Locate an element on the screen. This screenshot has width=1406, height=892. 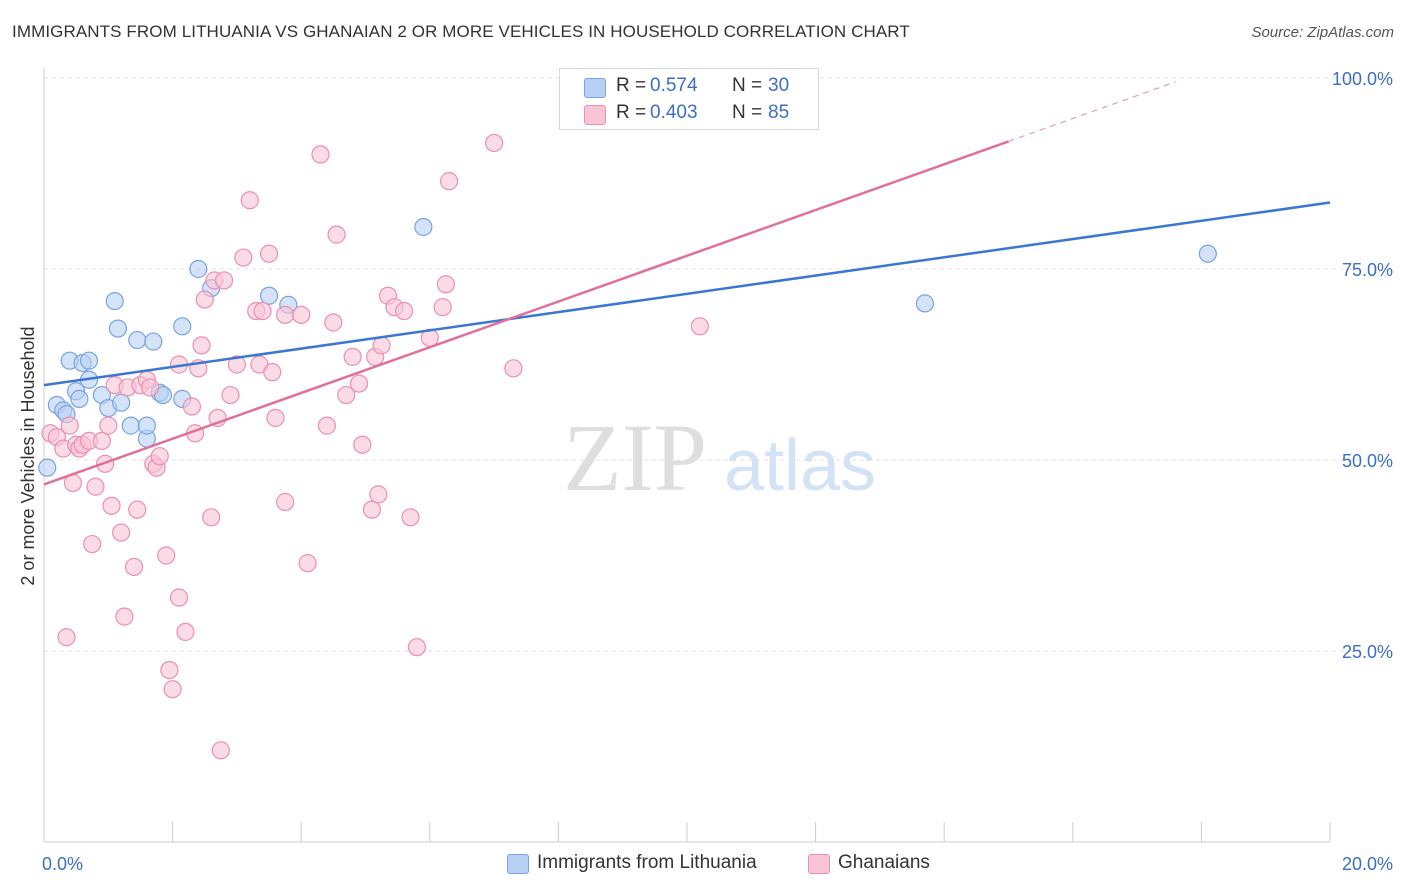
watermark-atlas: atlas is located at coordinates (800, 466).